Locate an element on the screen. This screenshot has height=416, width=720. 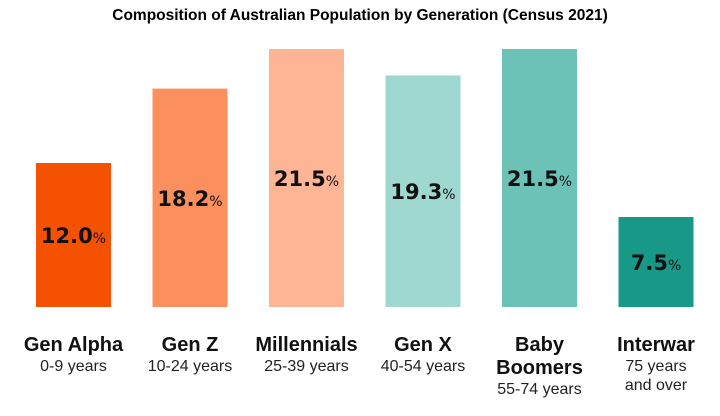
category-label: Interwar 75 years and over is located at coordinates (653, 364).